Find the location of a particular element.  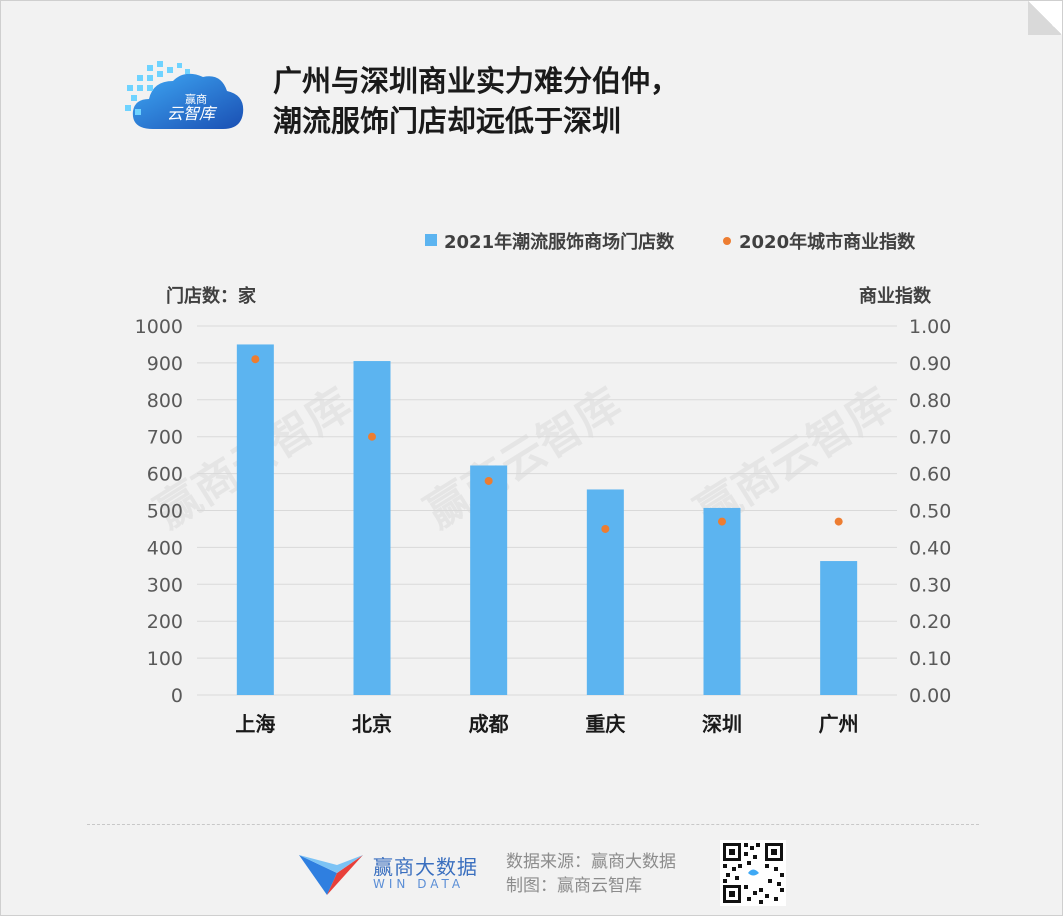

credit-line: 制图：赢商云智库 is located at coordinates (574, 886).